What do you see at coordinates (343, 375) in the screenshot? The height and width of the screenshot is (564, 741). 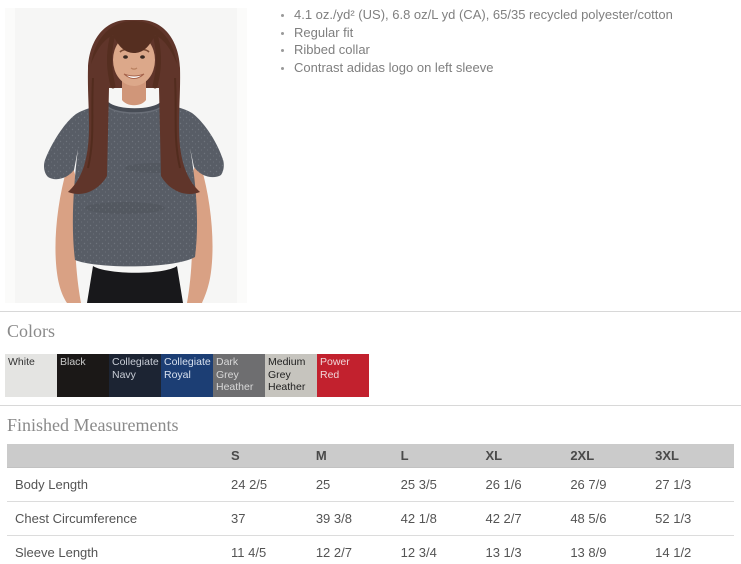 I see `color-swatch-power-red: Power Red` at bounding box center [343, 375].